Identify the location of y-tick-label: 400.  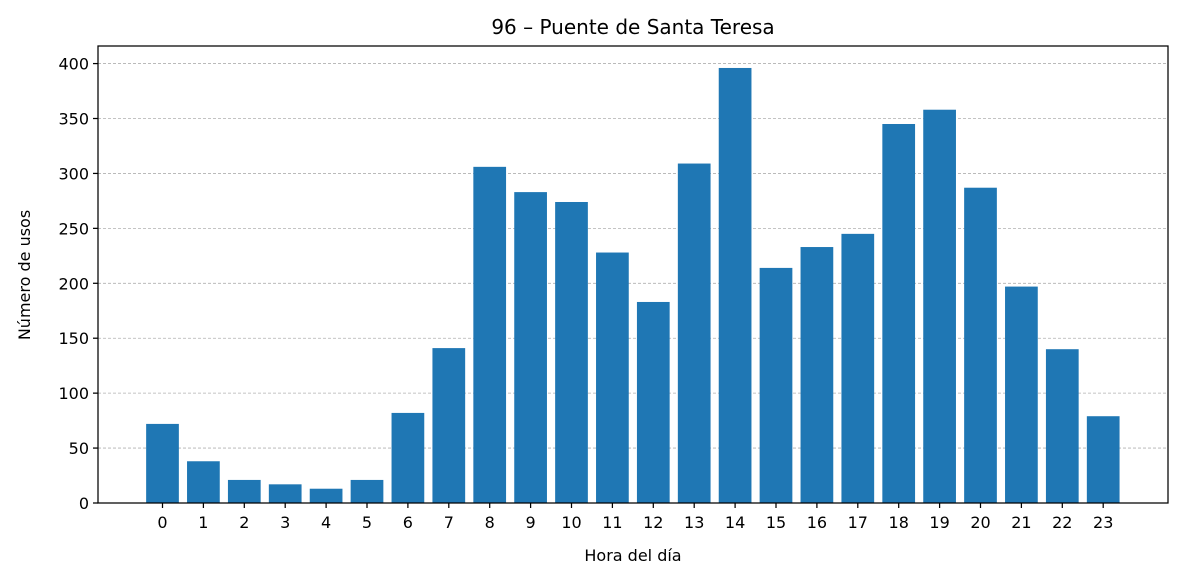
(73, 64).